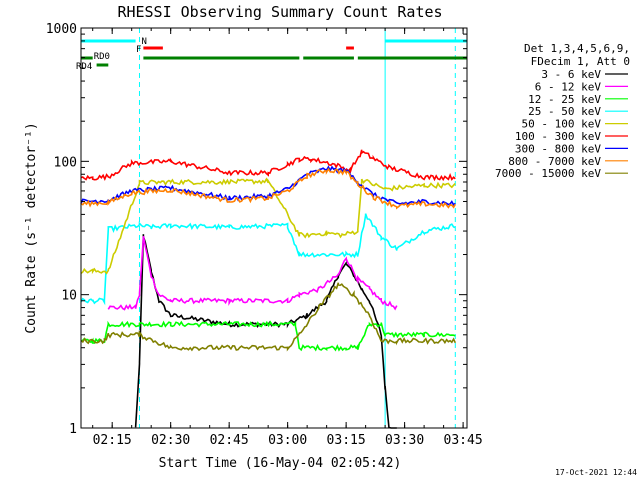  Describe the element at coordinates (564, 99) in the screenshot. I see `legend-label-2: 12 - 25 keV` at that location.